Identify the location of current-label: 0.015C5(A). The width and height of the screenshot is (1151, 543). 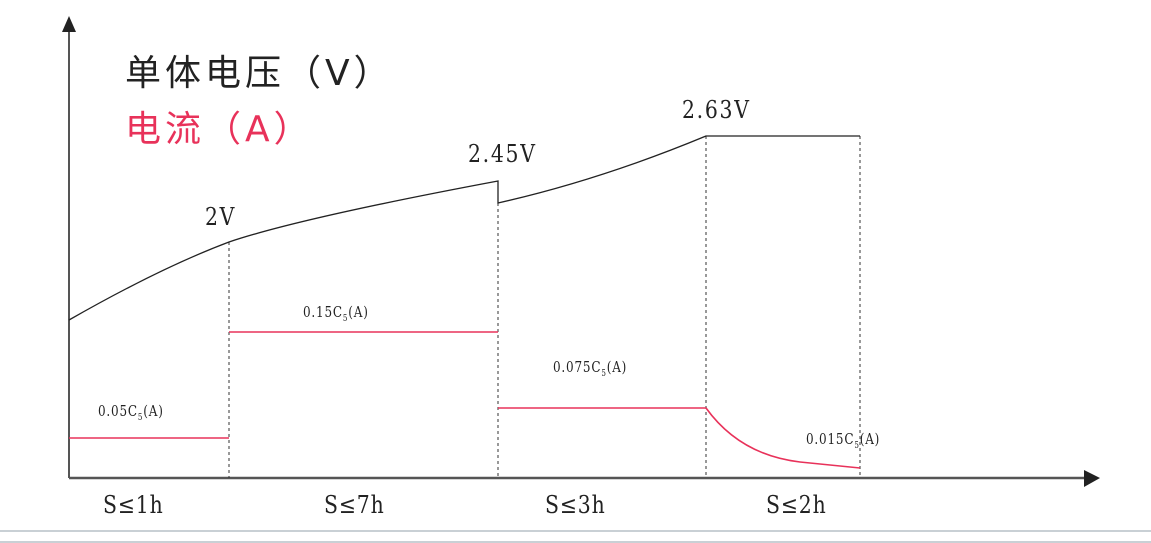
(843, 440).